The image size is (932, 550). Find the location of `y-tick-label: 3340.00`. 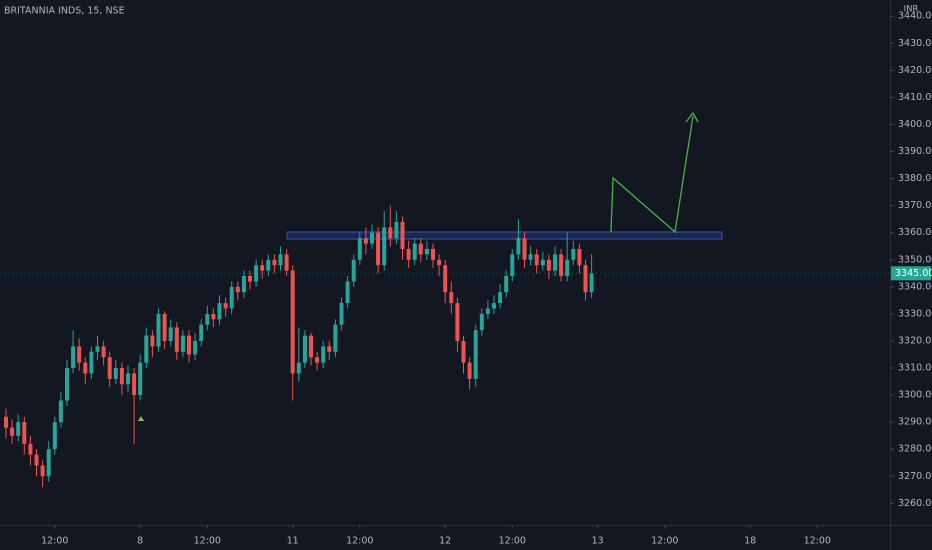

y-tick-label: 3340.00 is located at coordinates (915, 286).